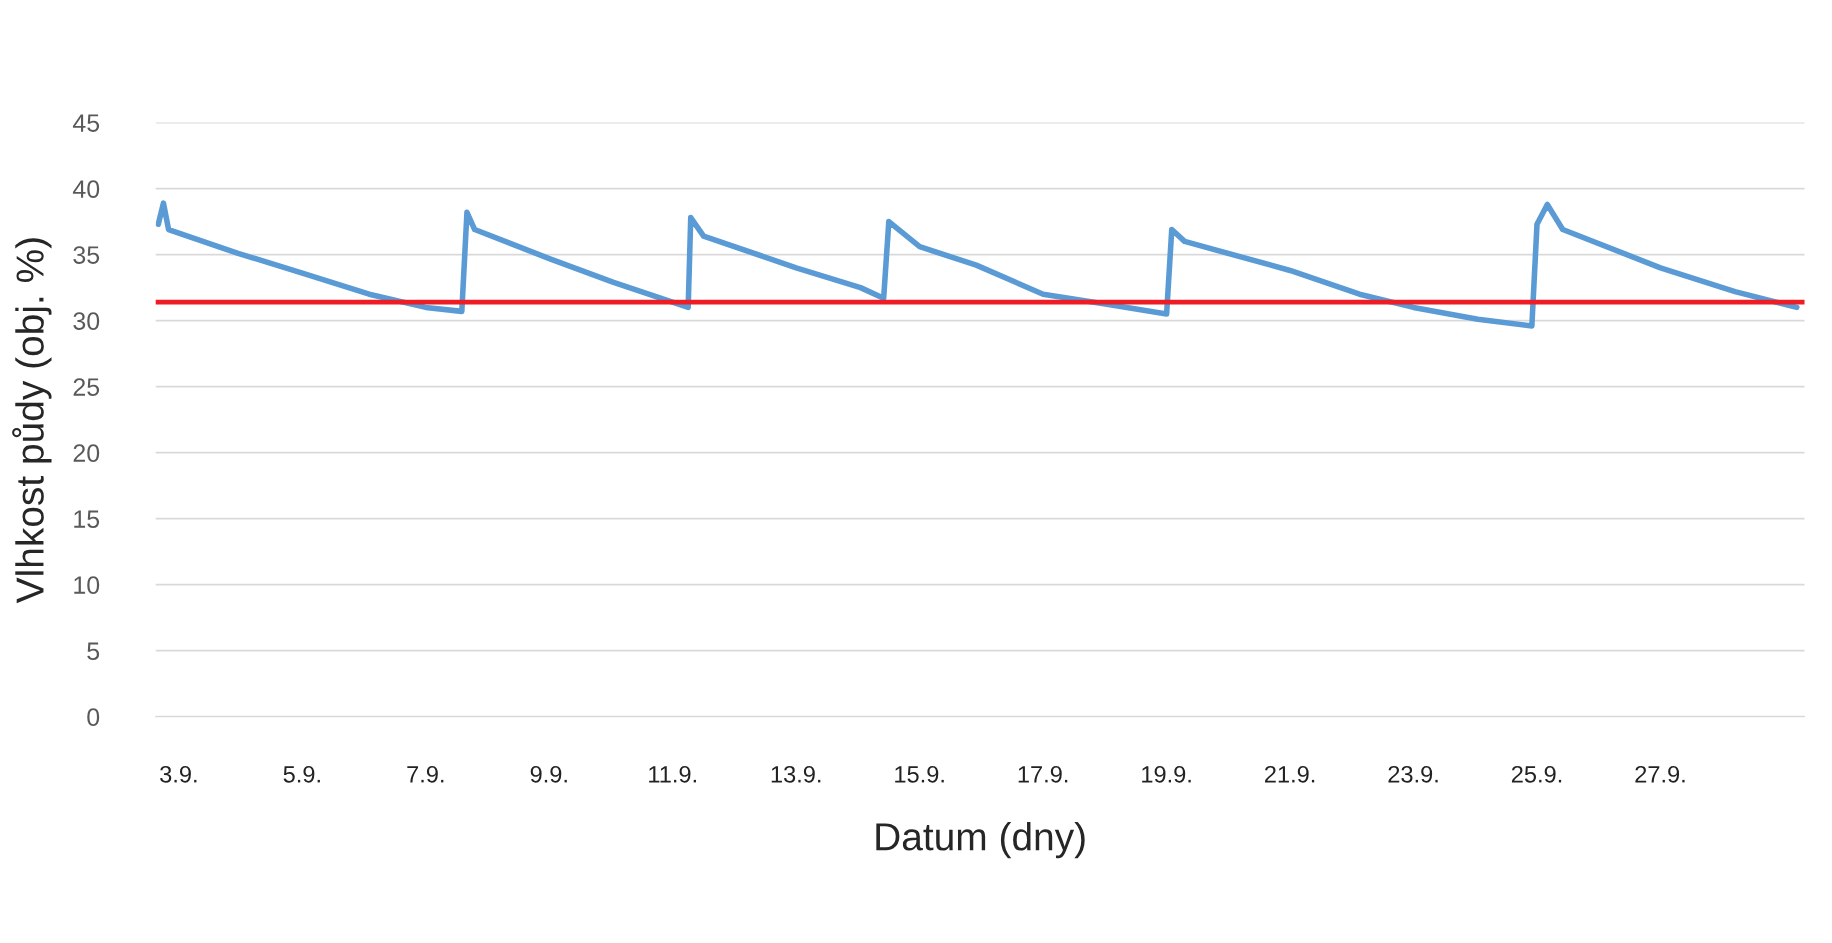 The height and width of the screenshot is (943, 1832). I want to click on x-tick-label: 5.9., so click(301, 774).